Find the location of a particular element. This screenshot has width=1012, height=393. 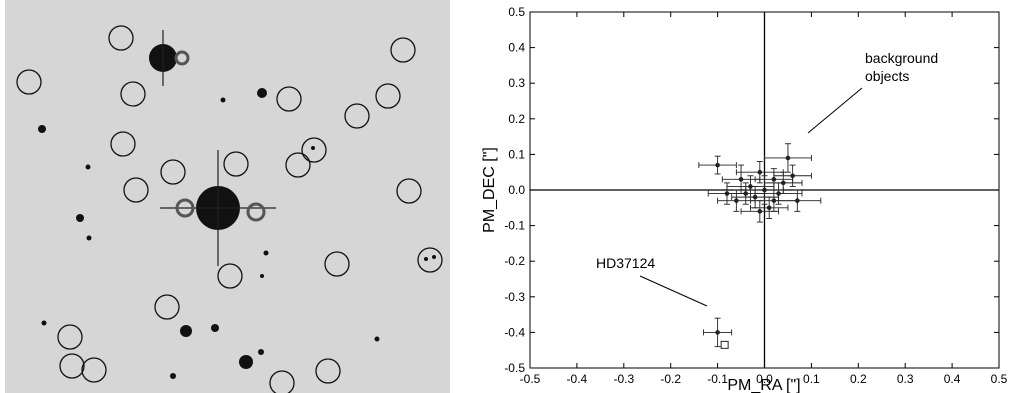

y-tick-label: 0.5 is located at coordinates (516, 12).